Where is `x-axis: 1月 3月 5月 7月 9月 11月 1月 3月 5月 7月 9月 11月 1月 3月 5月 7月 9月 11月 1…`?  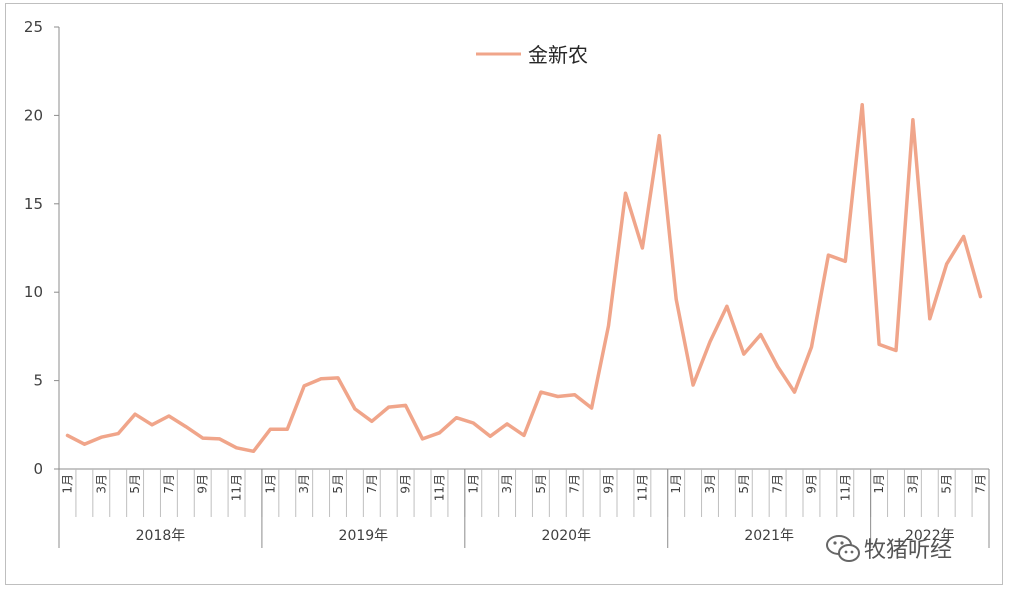 x-axis: 1月 3月 5月 7月 9月 11月 1月 3月 5月 7月 9月 11月 1月 3月 5月 7月 9月 11月 1… is located at coordinates (524, 508).